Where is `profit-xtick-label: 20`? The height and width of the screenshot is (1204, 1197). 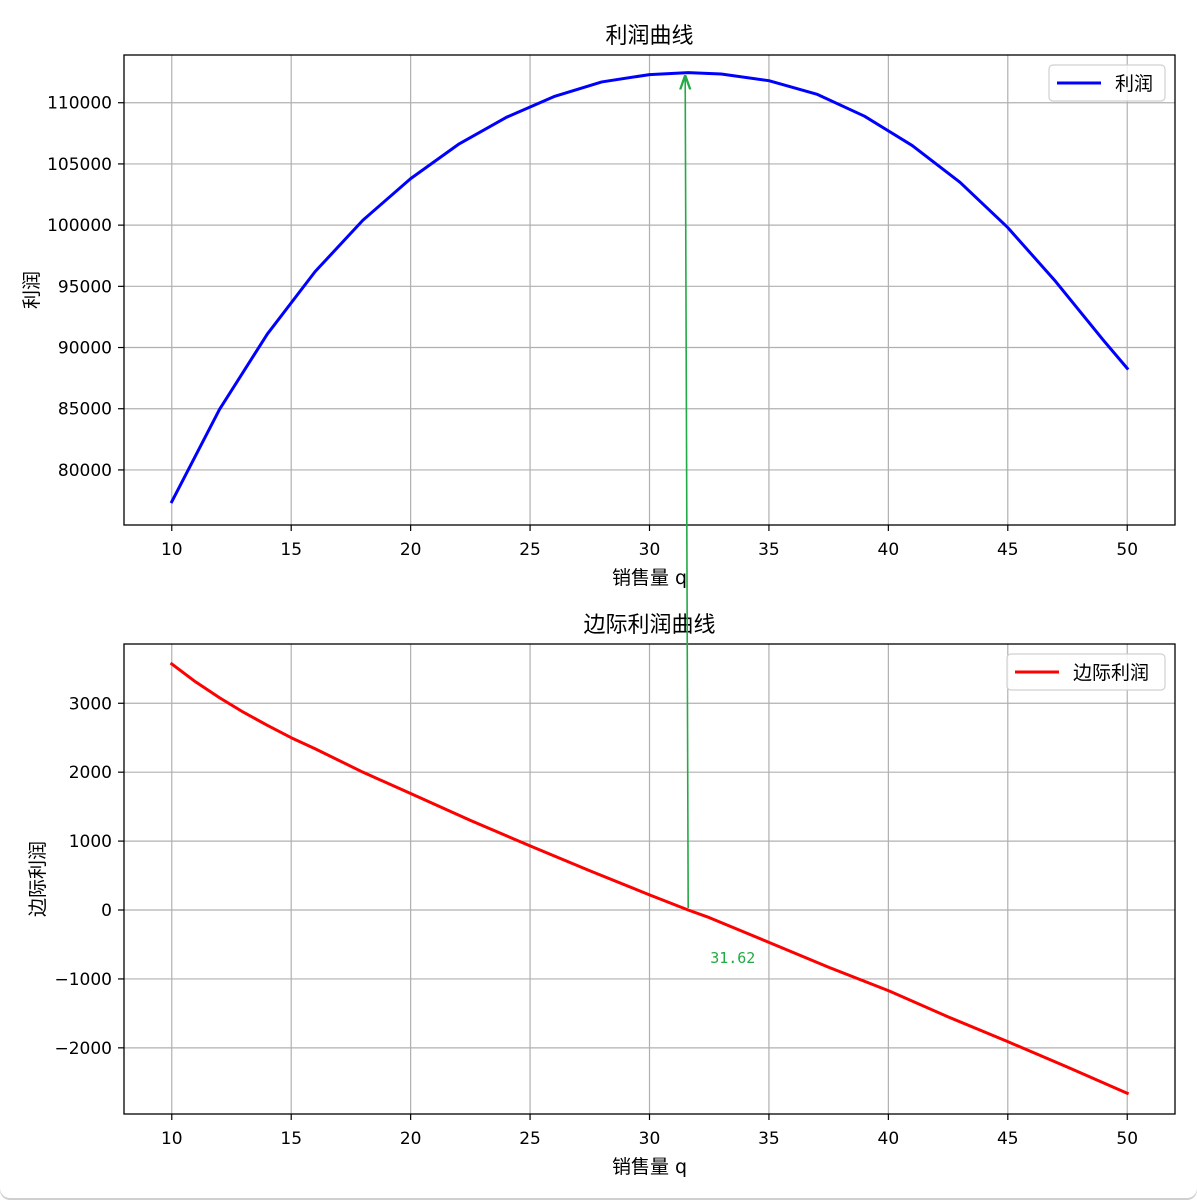
profit-xtick-label: 20 is located at coordinates (411, 550).